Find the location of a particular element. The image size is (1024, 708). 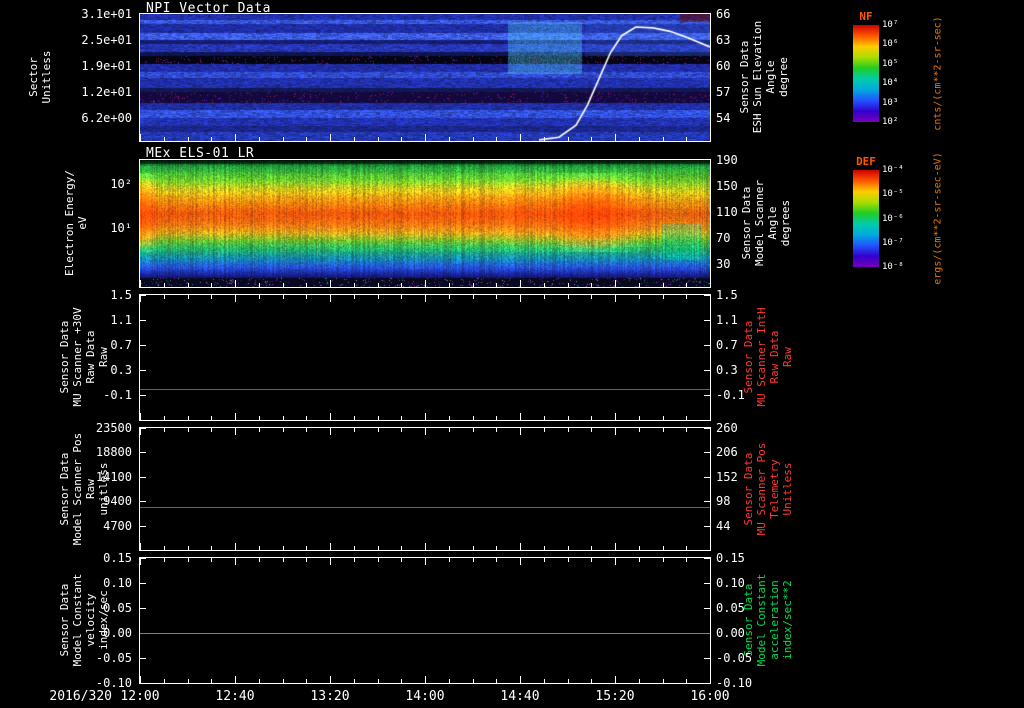

ytick-right-label: 57 is located at coordinates (723, 92).